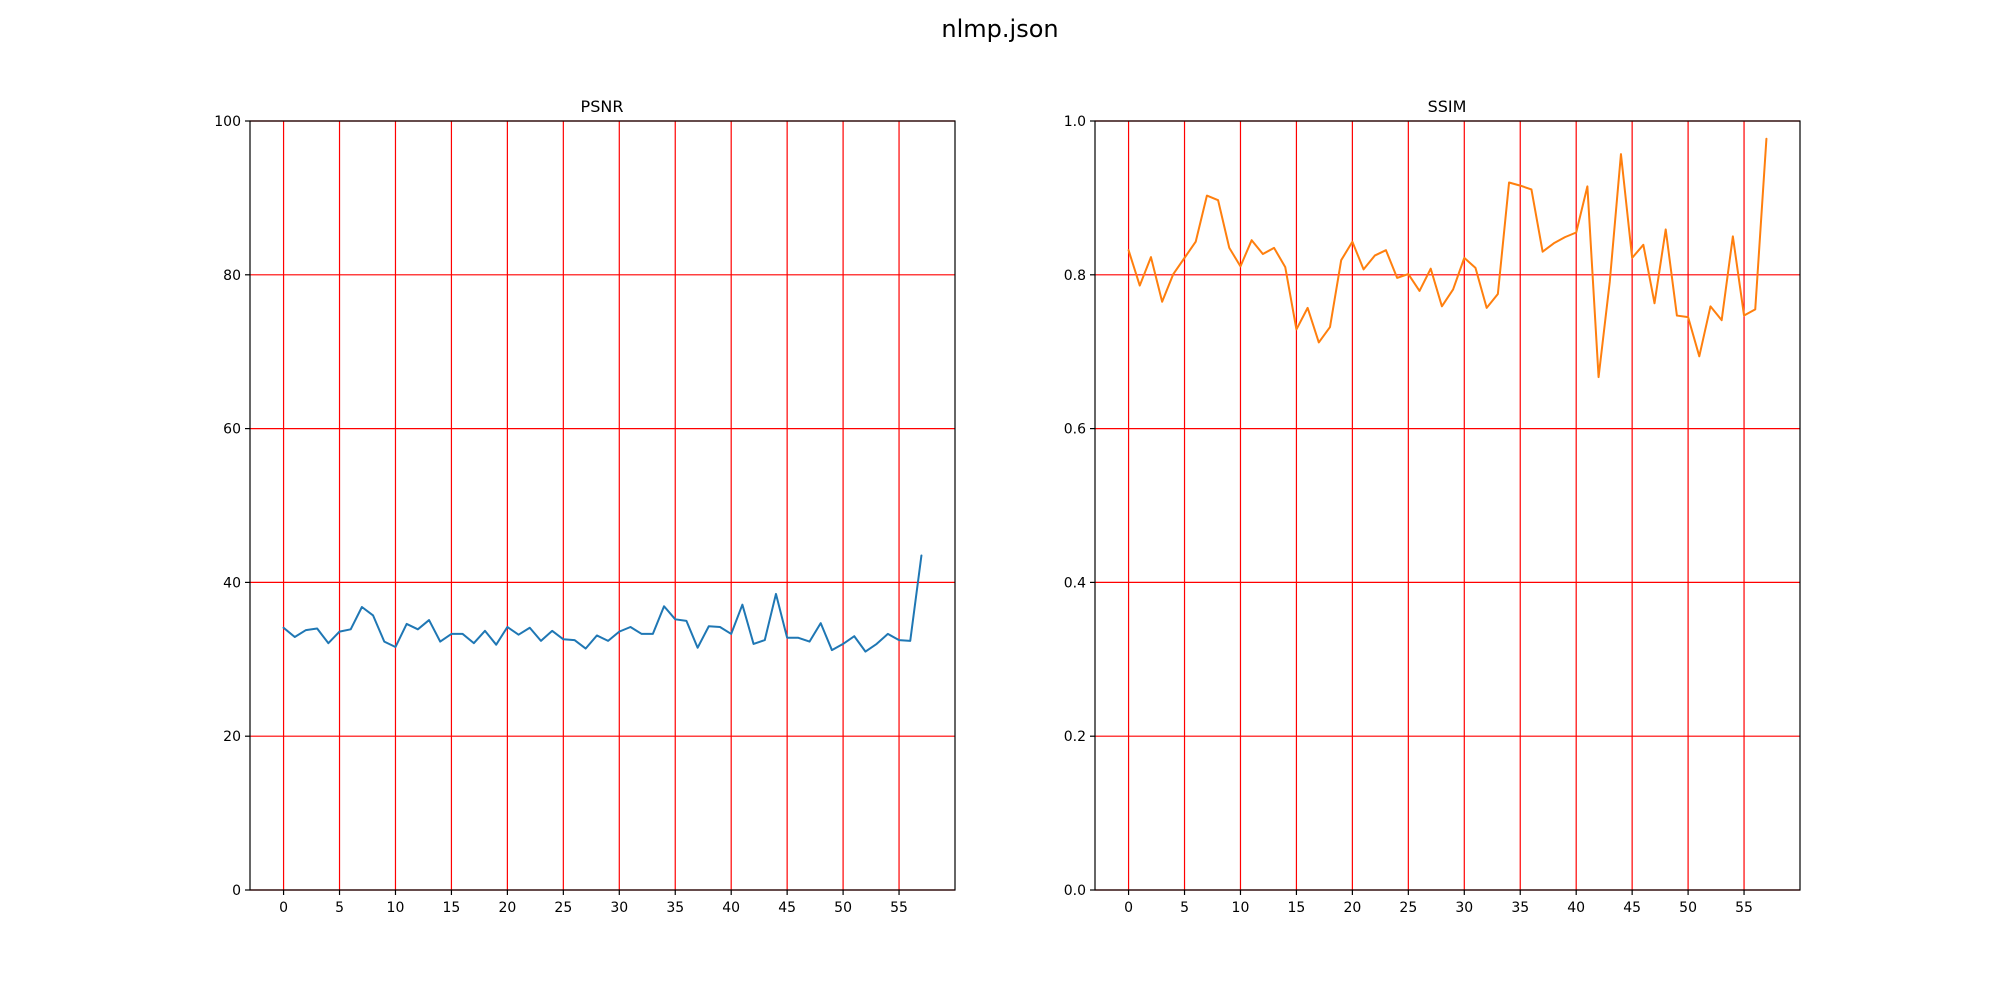 The image size is (2000, 1000). I want to click on psnr-ytick-label-0: 0, so click(236, 891).